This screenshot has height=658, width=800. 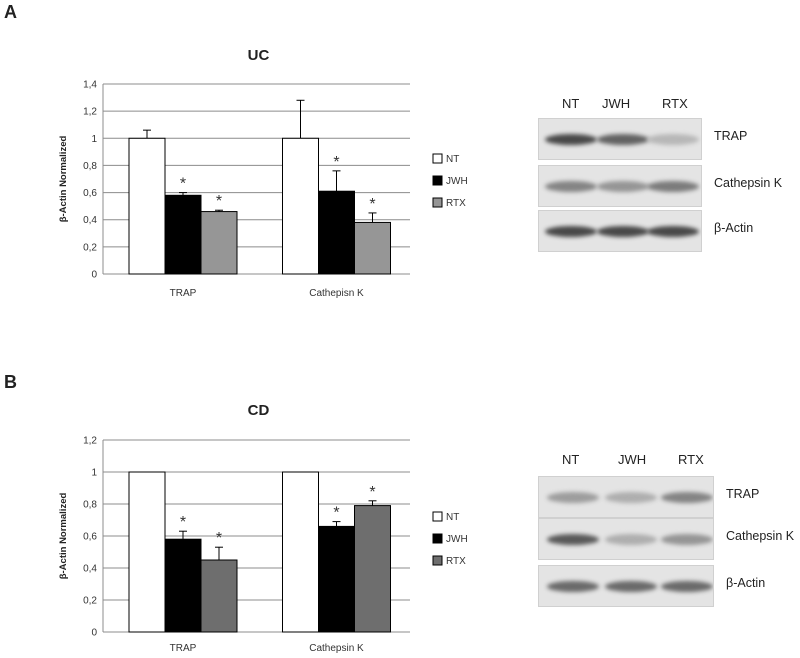 I want to click on x-category-label: Cathepsin K, so click(x=336, y=648).